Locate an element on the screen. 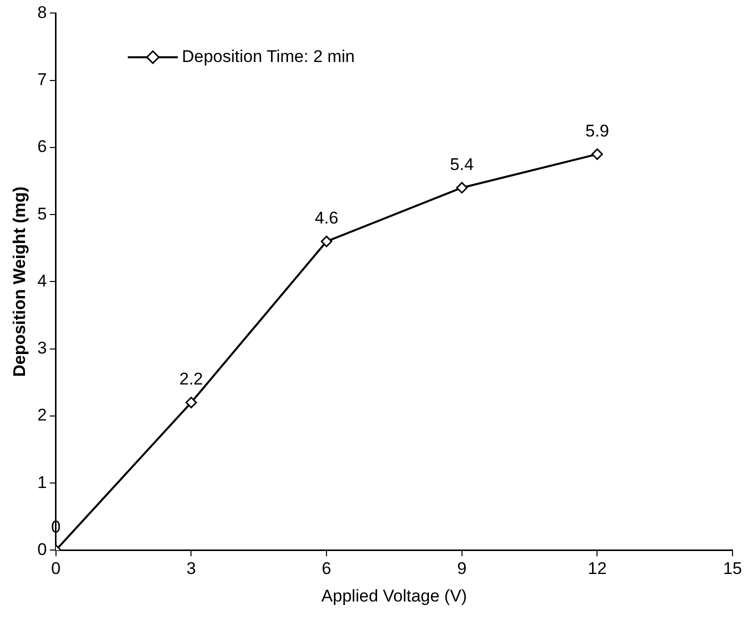  y-tick-label: 6 is located at coordinates (42, 146).